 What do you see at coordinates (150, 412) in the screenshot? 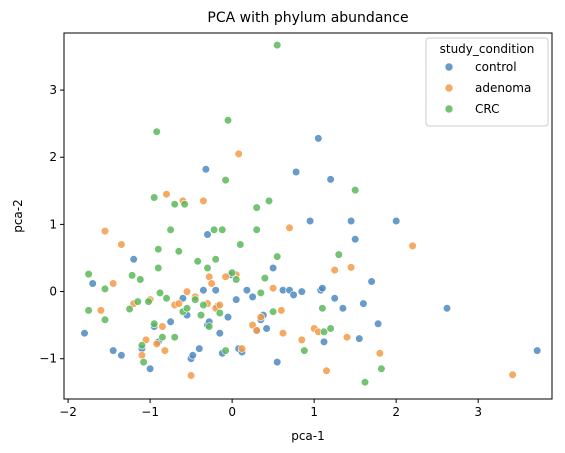
I see `x-tick-label: −1` at bounding box center [150, 412].